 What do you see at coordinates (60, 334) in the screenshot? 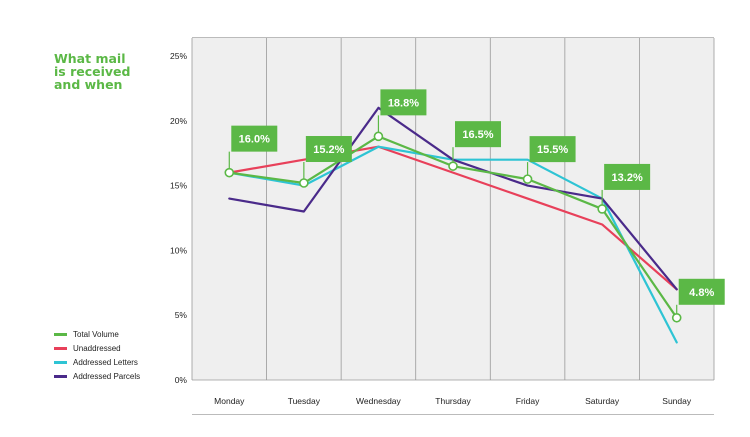
I see `legend-swatch-total-volume` at bounding box center [60, 334].